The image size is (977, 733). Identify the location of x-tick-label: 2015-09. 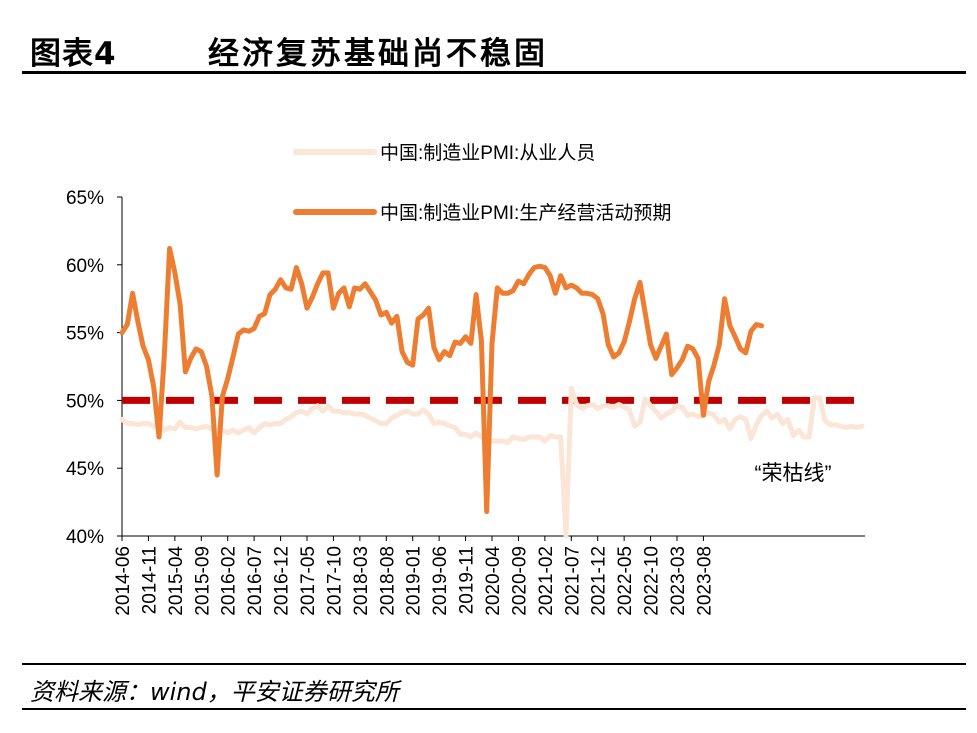
(202, 581).